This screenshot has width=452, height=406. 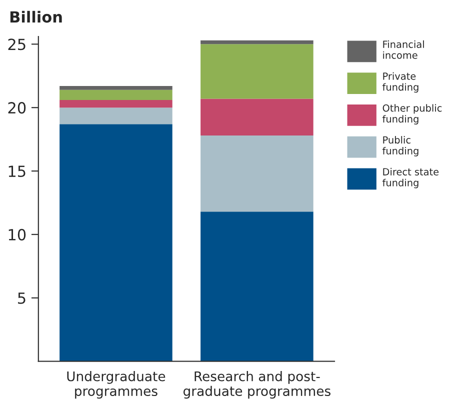 What do you see at coordinates (17, 172) in the screenshot?
I see `y-tick-label: 15` at bounding box center [17, 172].